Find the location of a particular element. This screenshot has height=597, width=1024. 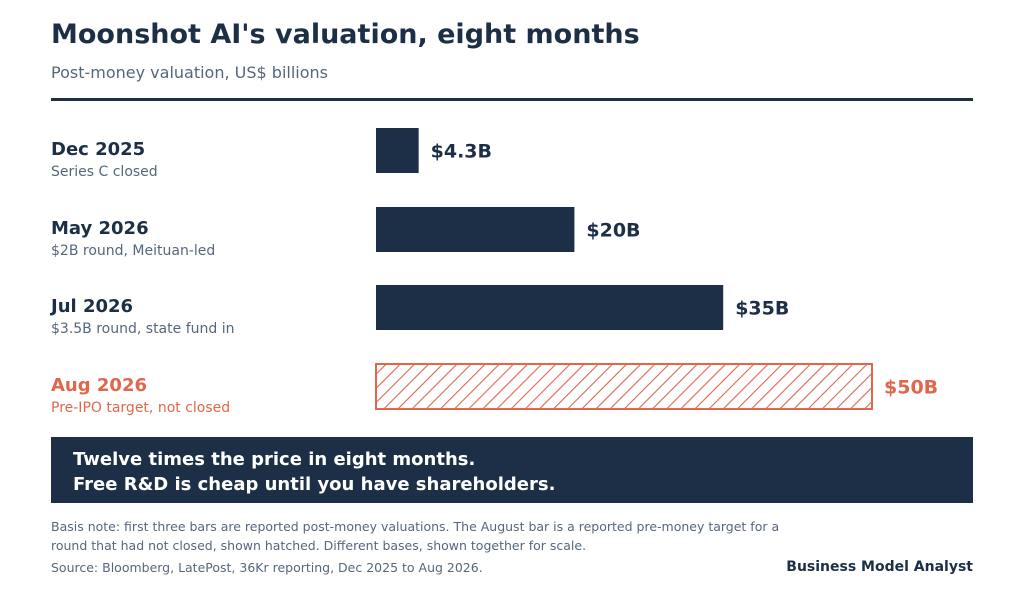

row-note: Series C closed is located at coordinates (104, 172).